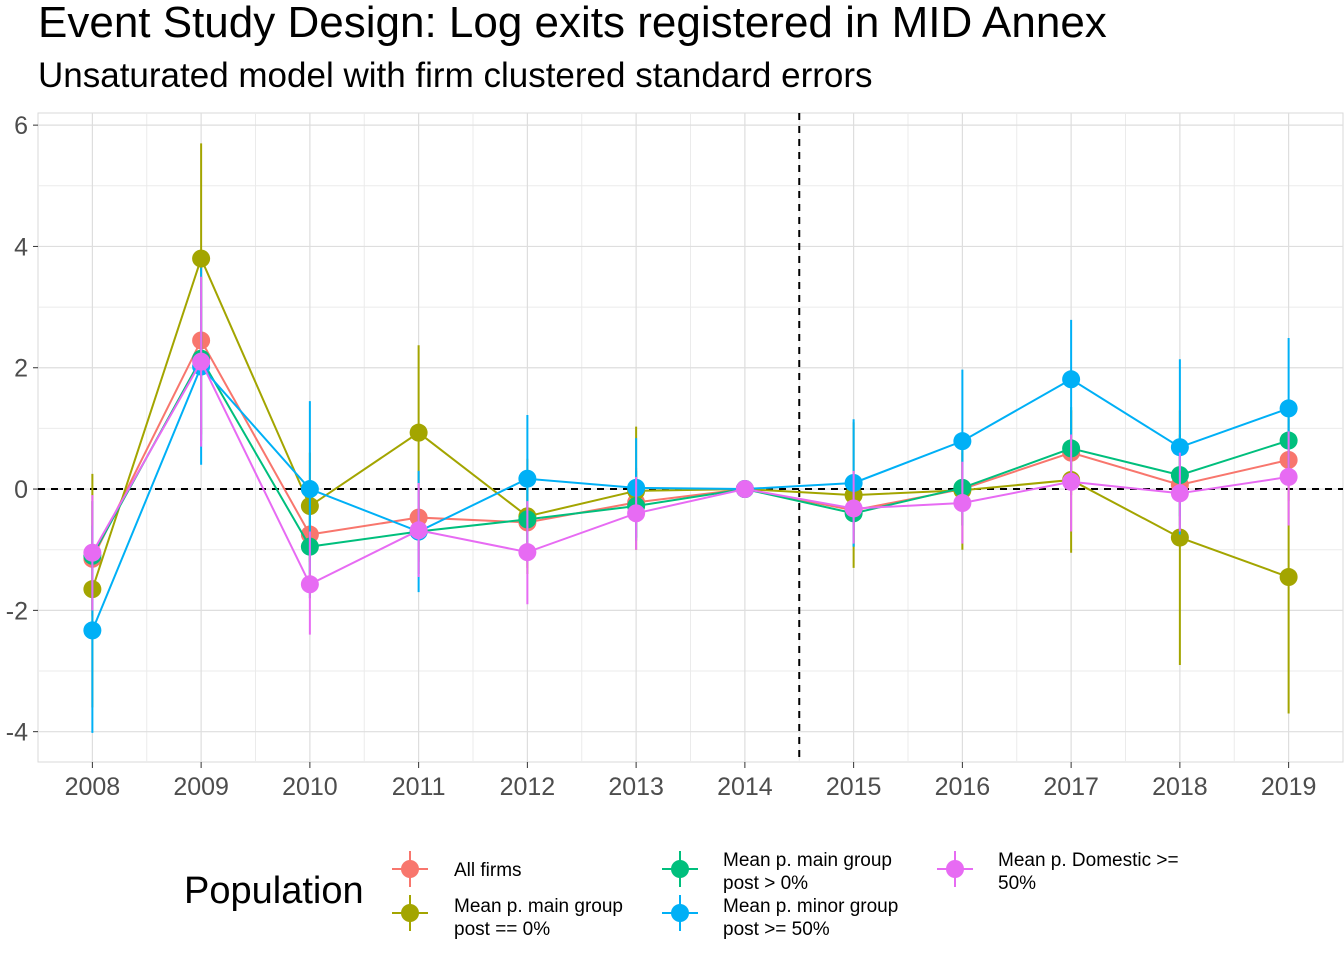 The width and height of the screenshot is (1344, 960). I want to click on y-tick-label: -4, so click(17, 733).